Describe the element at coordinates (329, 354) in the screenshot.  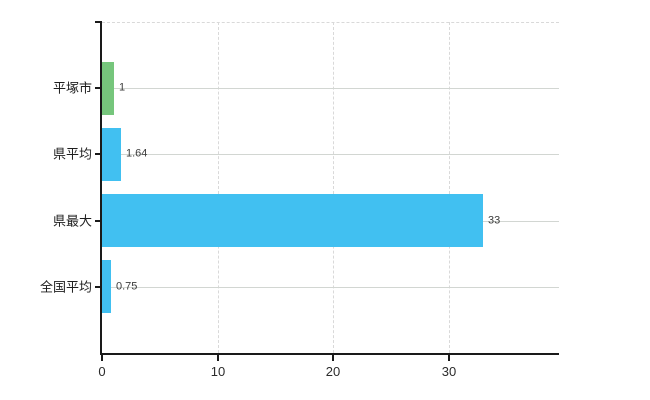
I see `x-axis-line` at that location.